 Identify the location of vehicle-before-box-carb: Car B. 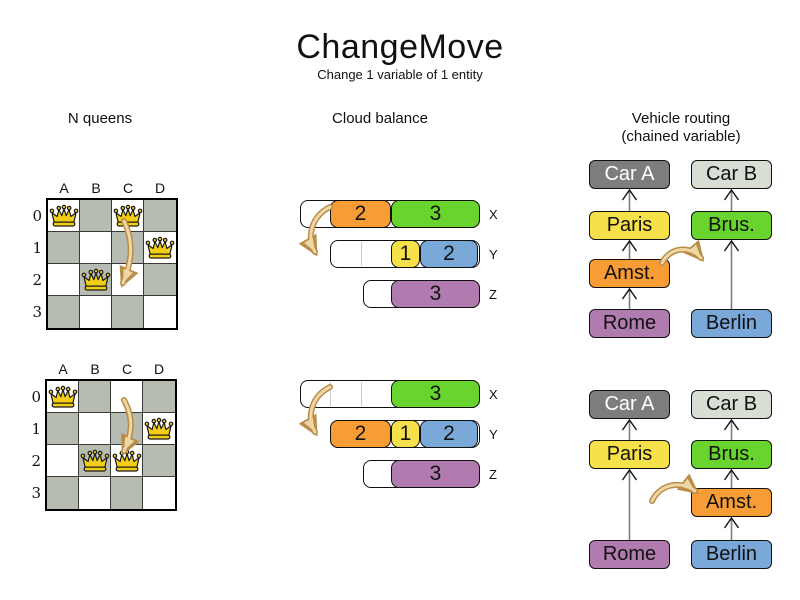
(731, 174).